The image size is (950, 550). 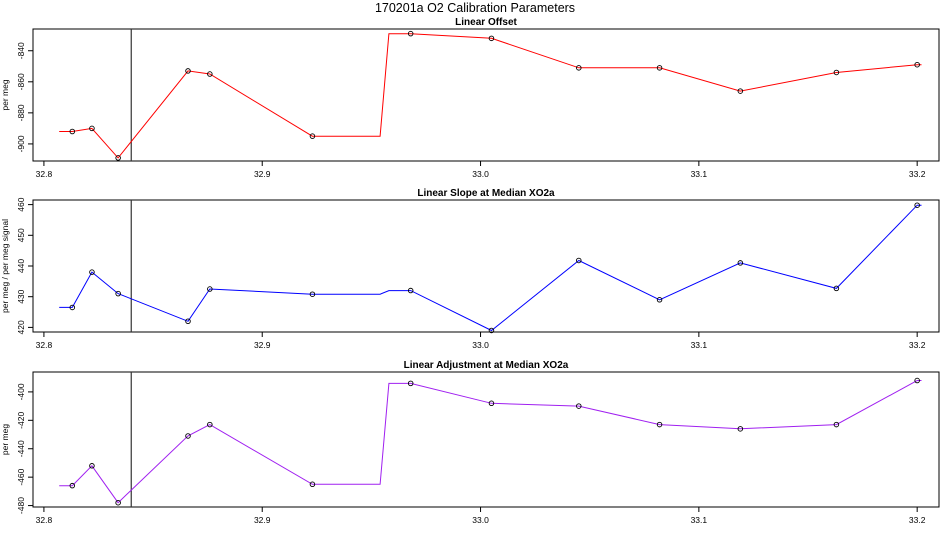 I want to click on y-tick-label: 430, so click(x=21, y=296).